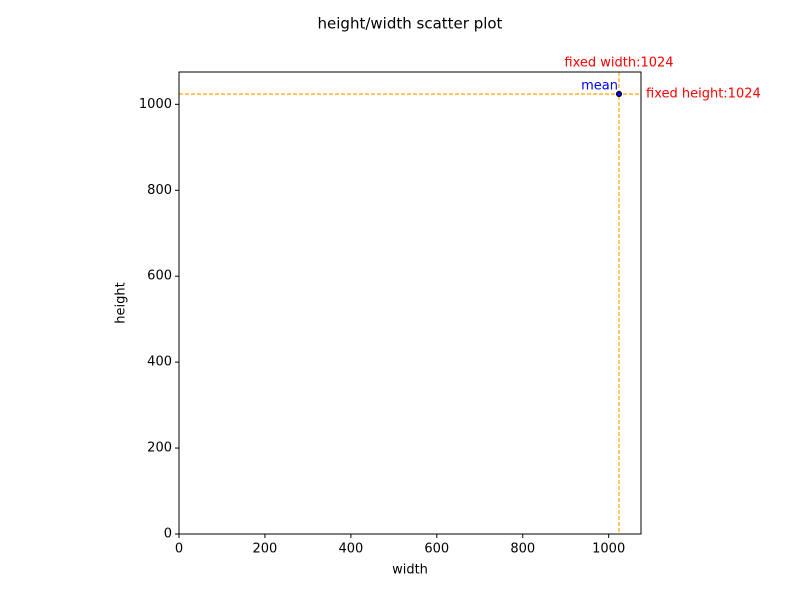 This screenshot has width=800, height=600. Describe the element at coordinates (703, 94) in the screenshot. I see `reference-label: fixed height:1024` at that location.